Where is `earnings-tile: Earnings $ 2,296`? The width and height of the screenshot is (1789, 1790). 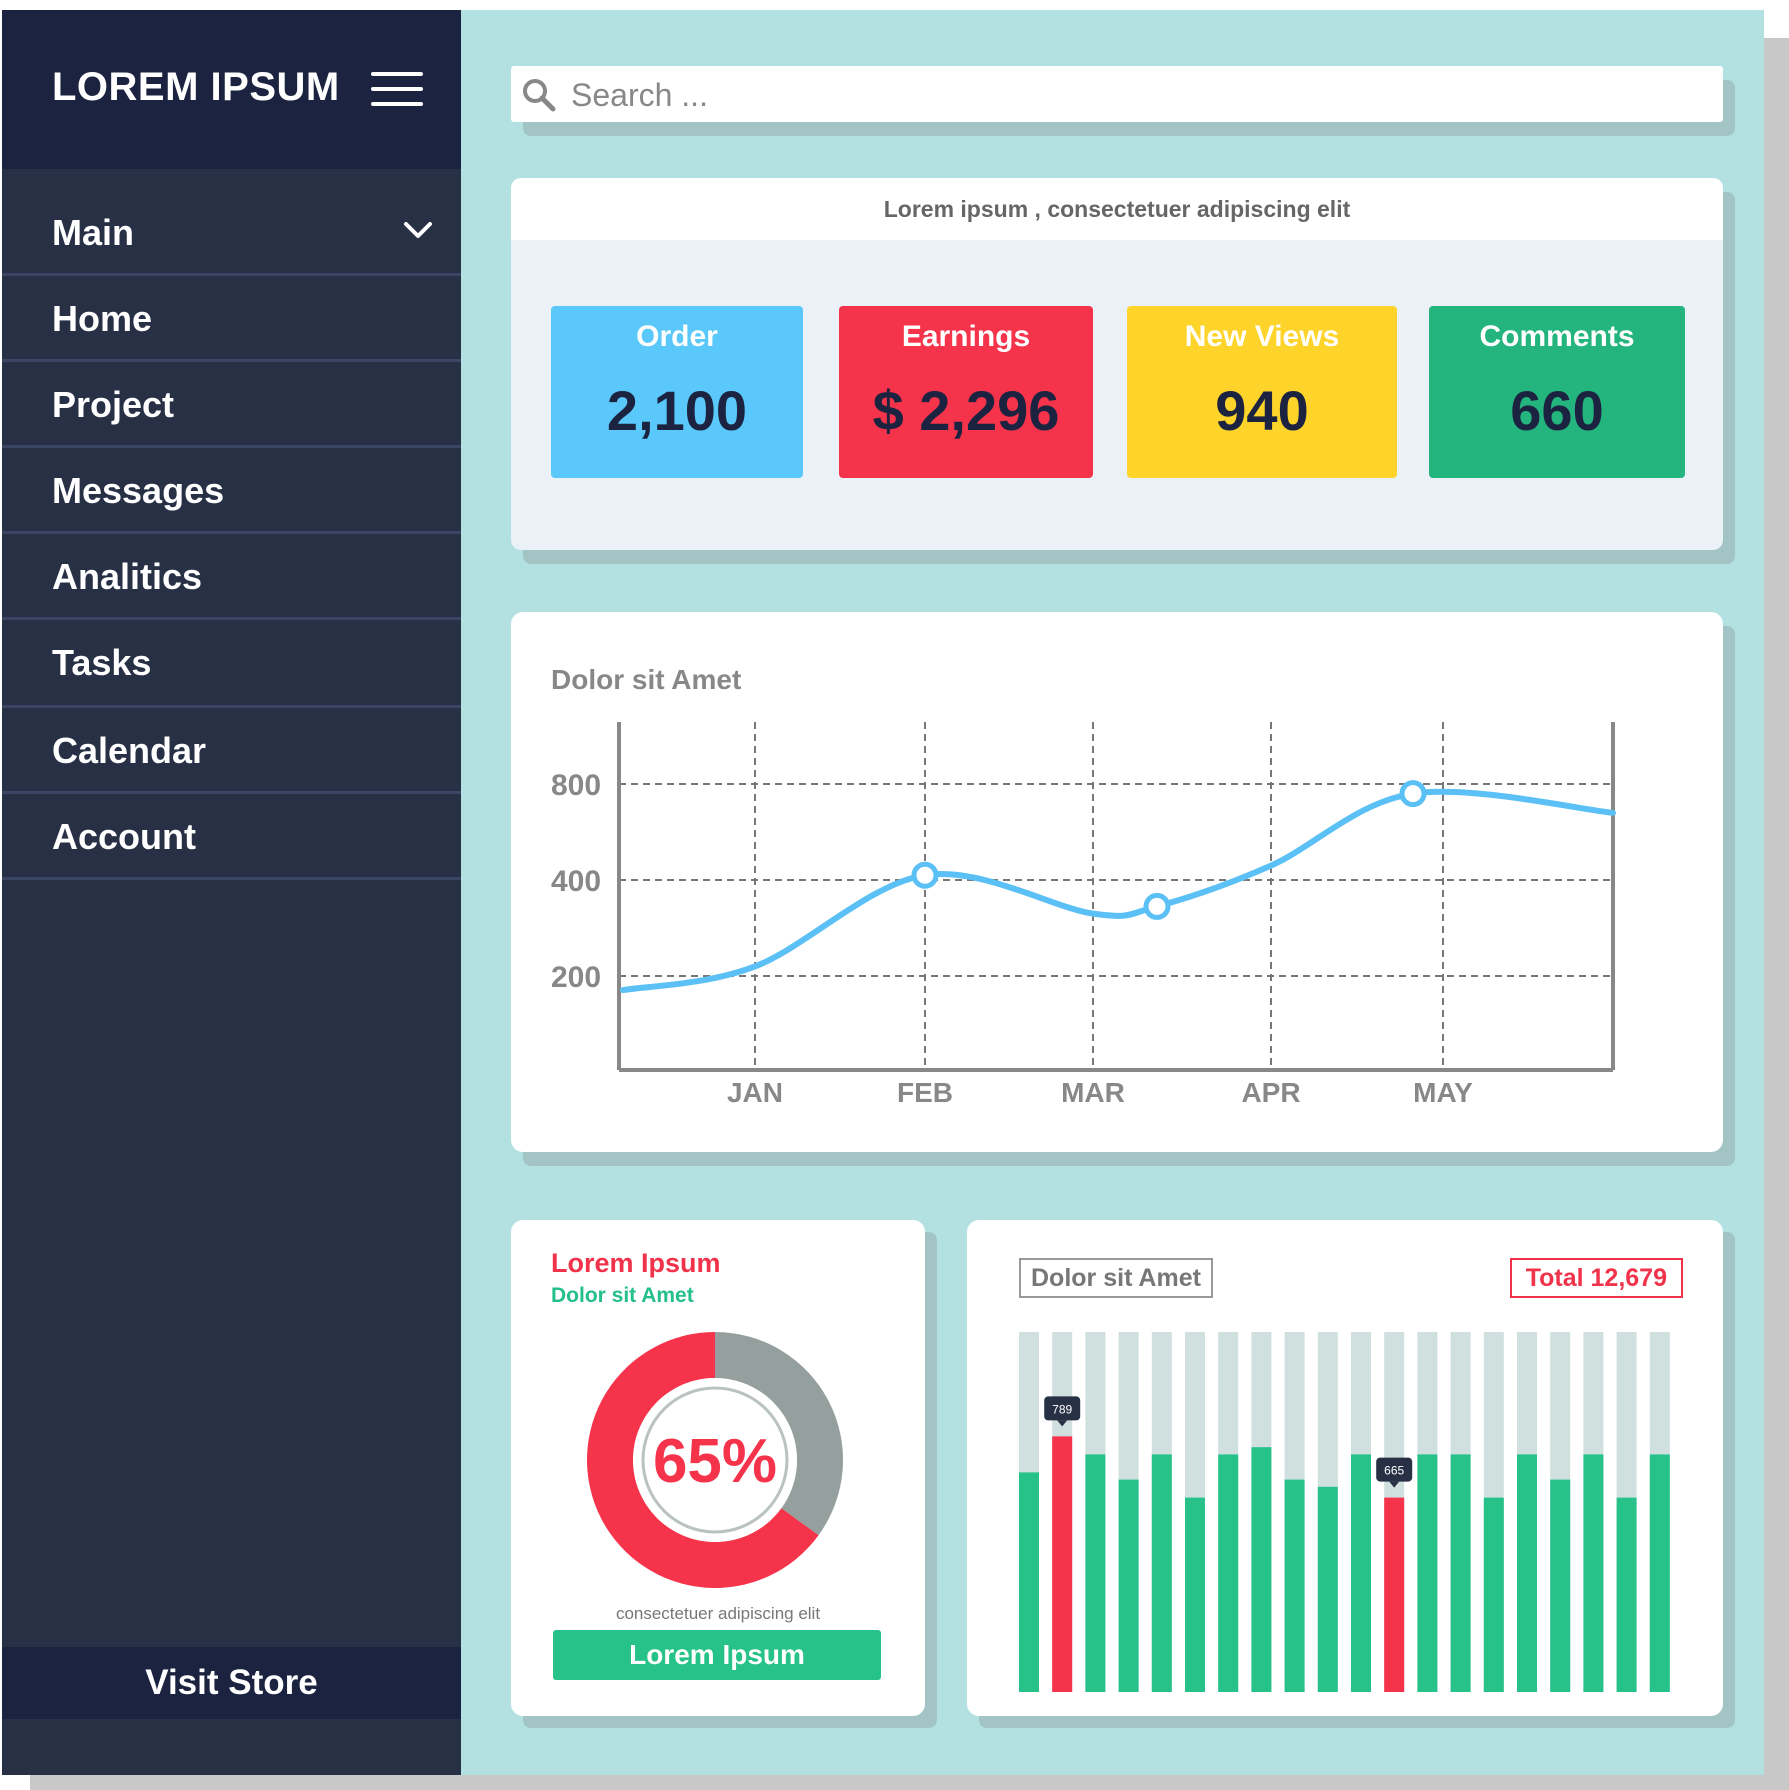
earnings-tile: Earnings $ 2,296 is located at coordinates (966, 392).